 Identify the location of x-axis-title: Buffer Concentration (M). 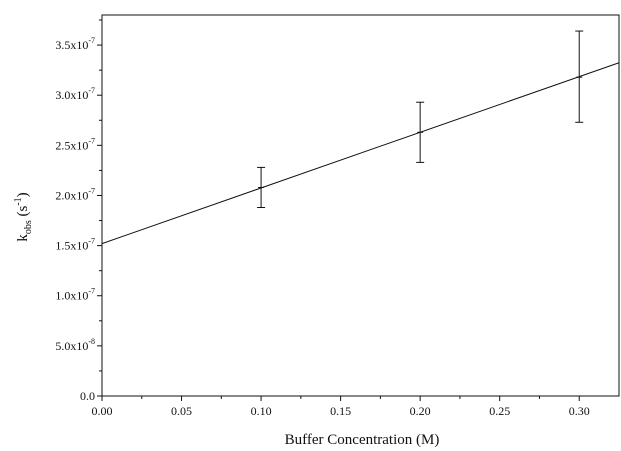
(362, 440).